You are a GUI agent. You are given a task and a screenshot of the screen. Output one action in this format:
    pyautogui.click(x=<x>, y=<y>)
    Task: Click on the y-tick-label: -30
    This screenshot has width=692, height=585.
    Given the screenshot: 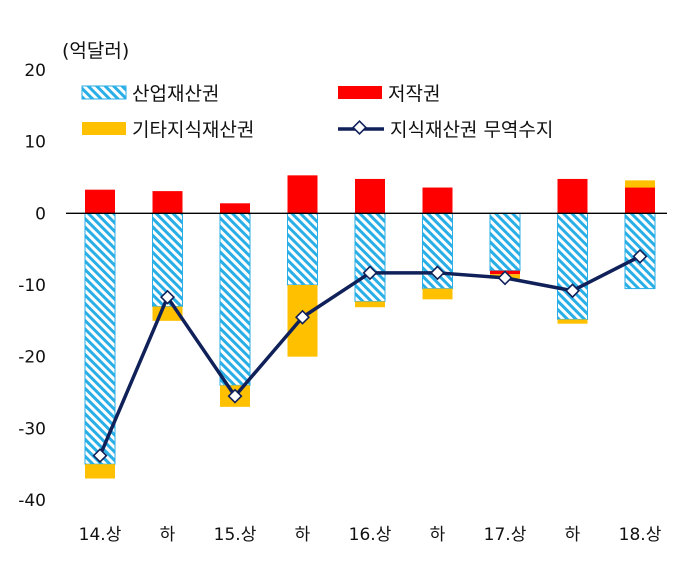 What is the action you would take?
    pyautogui.click(x=32, y=429)
    